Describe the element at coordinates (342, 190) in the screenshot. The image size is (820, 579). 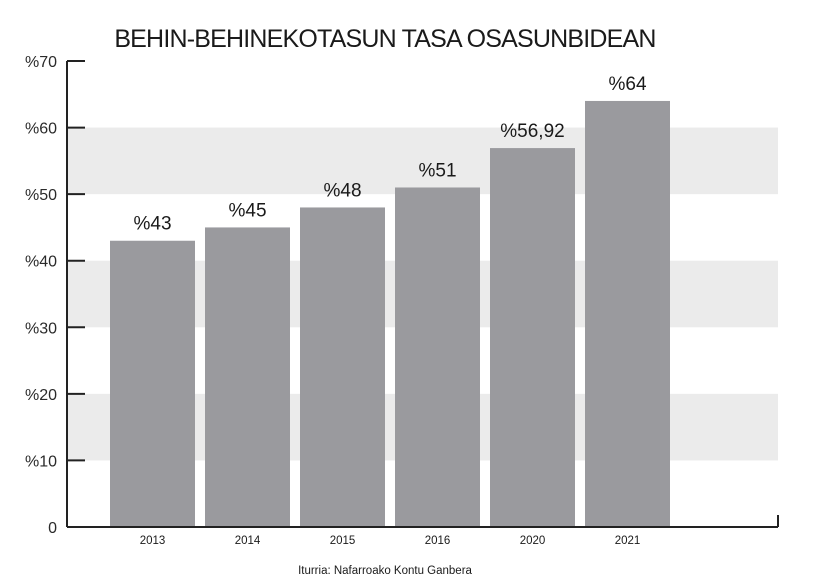
I see `data-label-2015: %48` at that location.